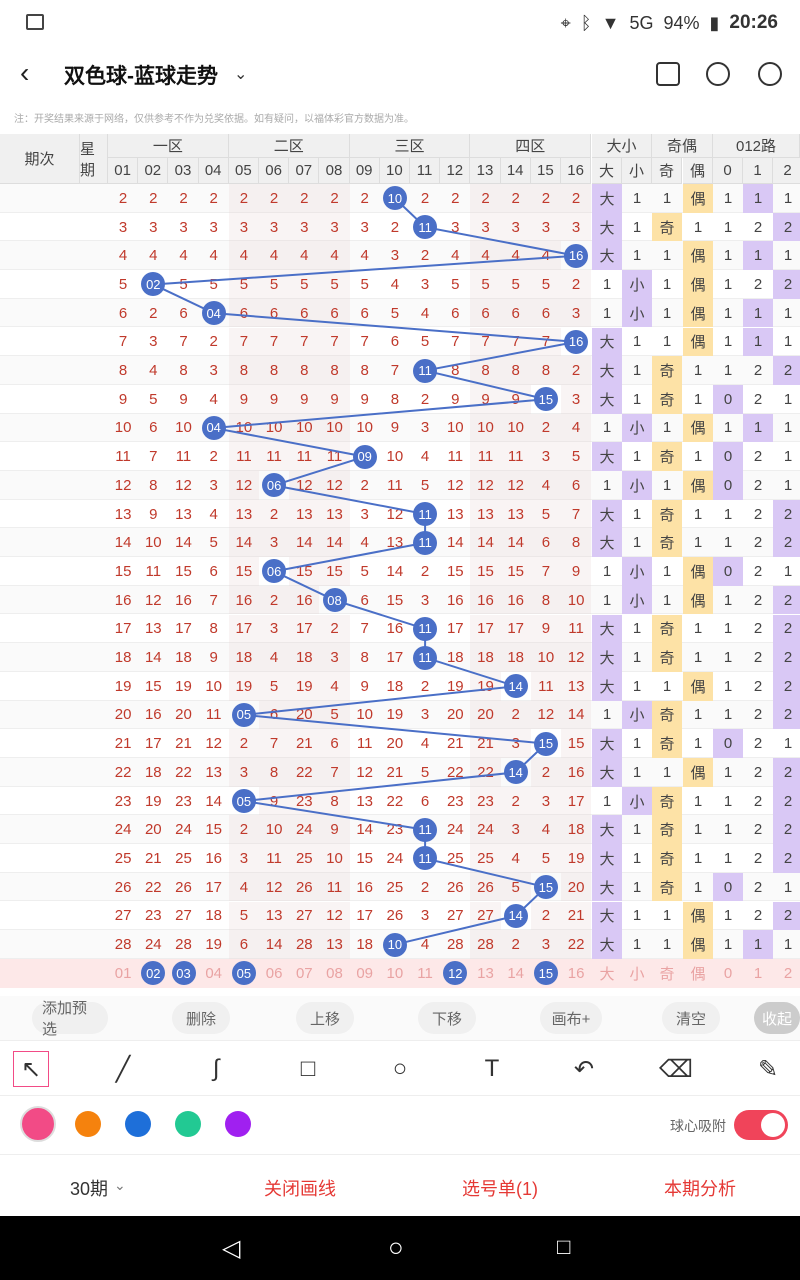 The image size is (800, 1280). Describe the element at coordinates (770, 74) in the screenshot. I see `settings-icon` at that location.